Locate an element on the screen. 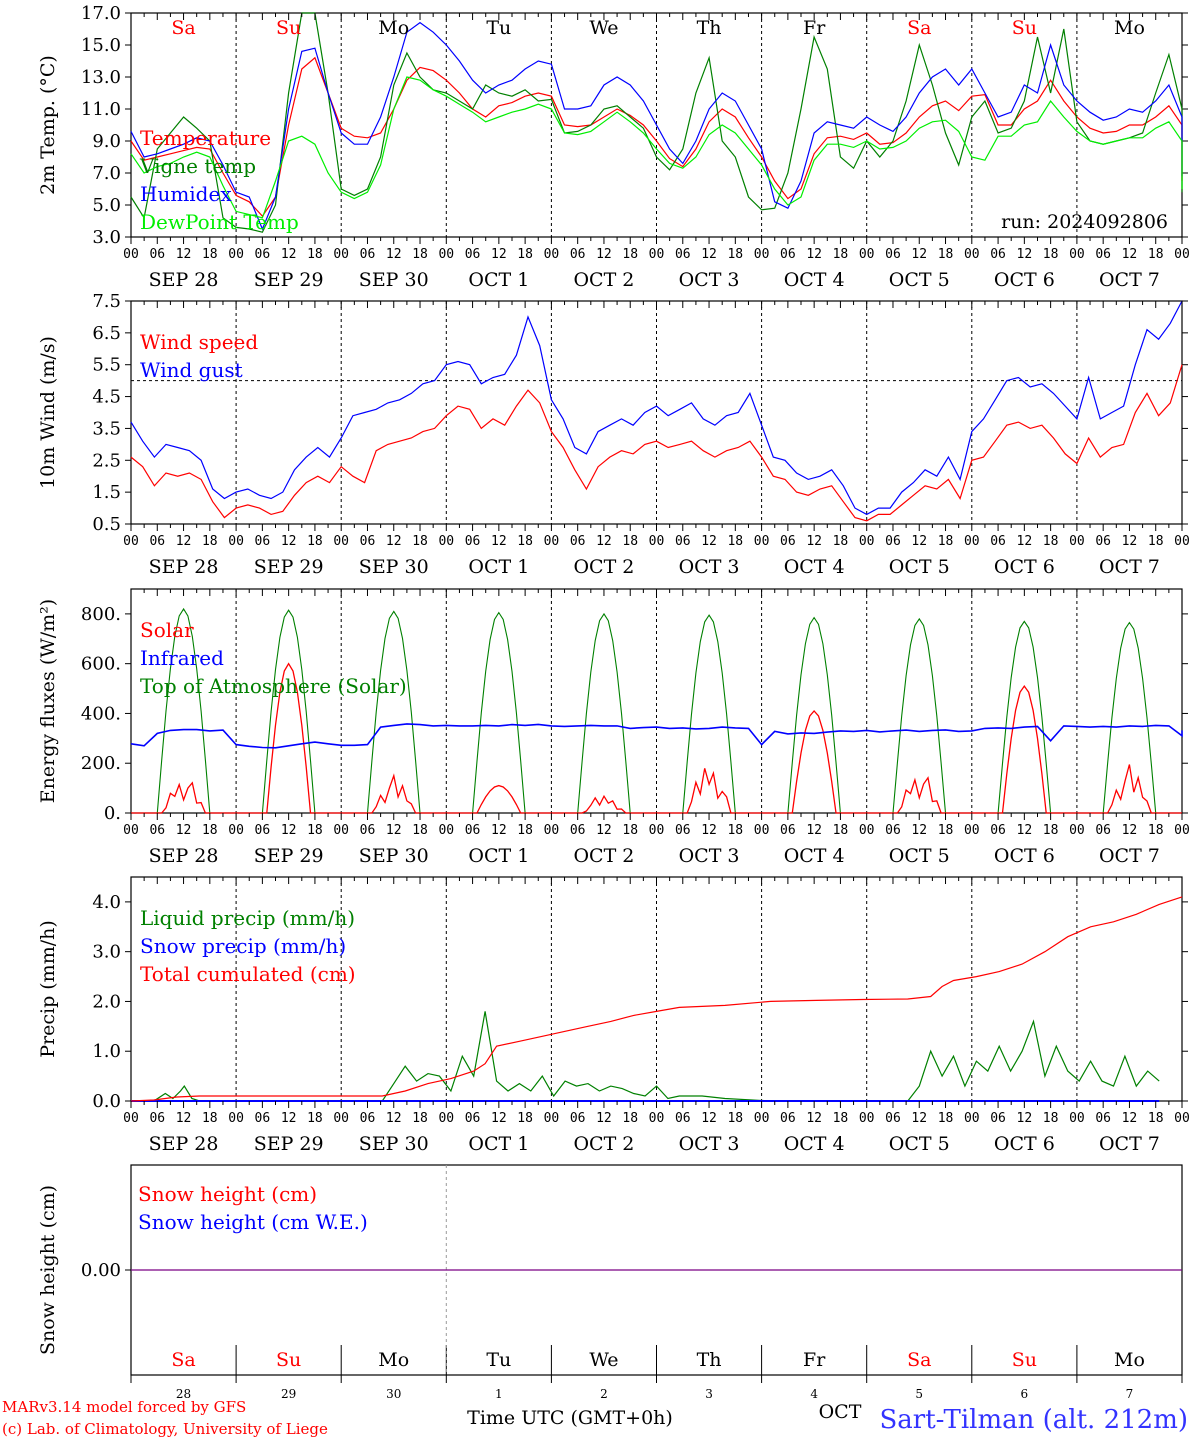 This screenshot has height=1440, width=1194. date-label: OCT 2 is located at coordinates (603, 567).